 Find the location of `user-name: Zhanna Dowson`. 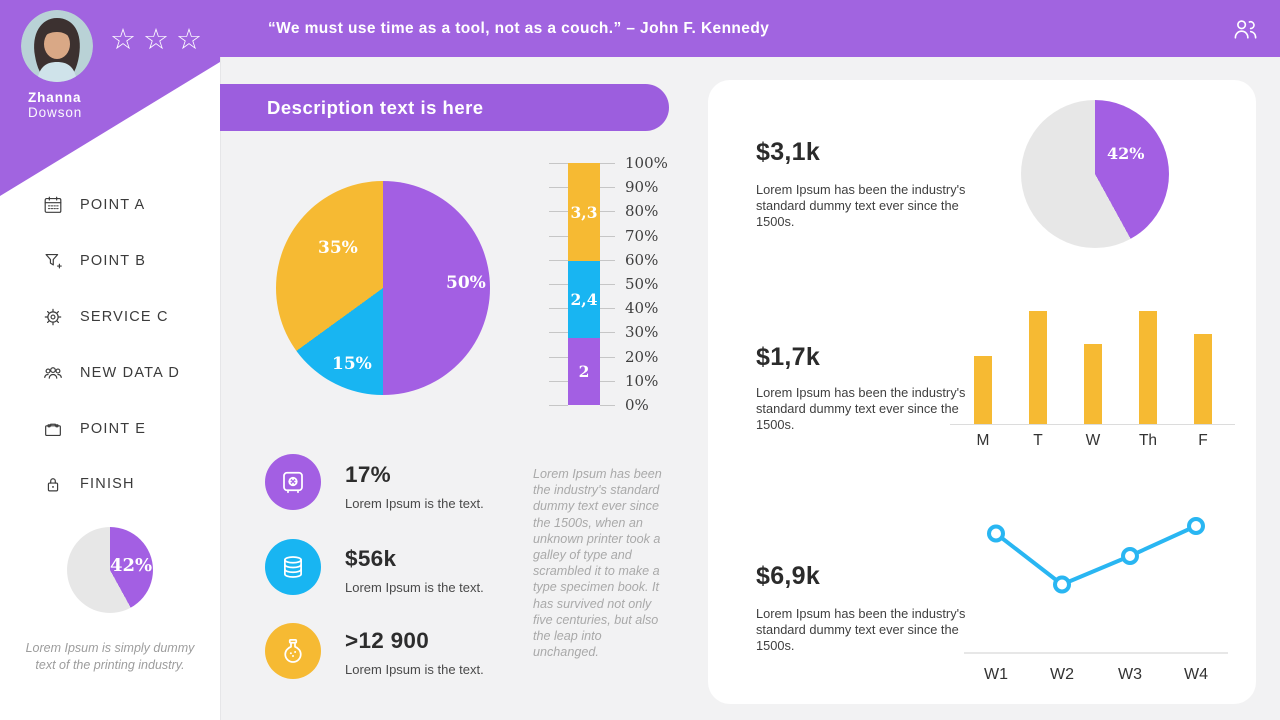

user-name: Zhanna Dowson is located at coordinates (55, 105).